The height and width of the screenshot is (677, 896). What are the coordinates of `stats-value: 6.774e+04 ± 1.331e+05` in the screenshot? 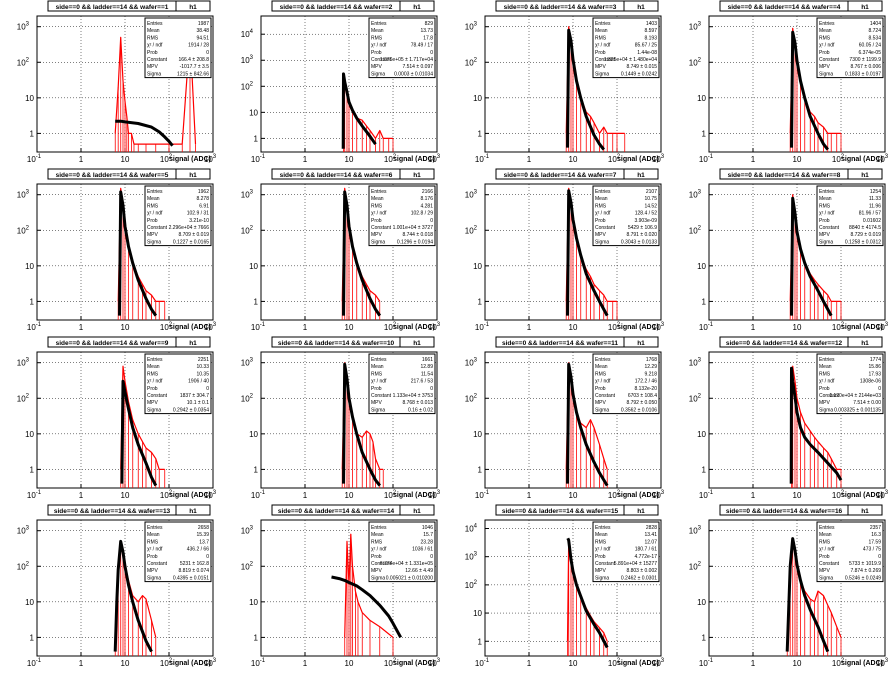 It's located at (406, 564).